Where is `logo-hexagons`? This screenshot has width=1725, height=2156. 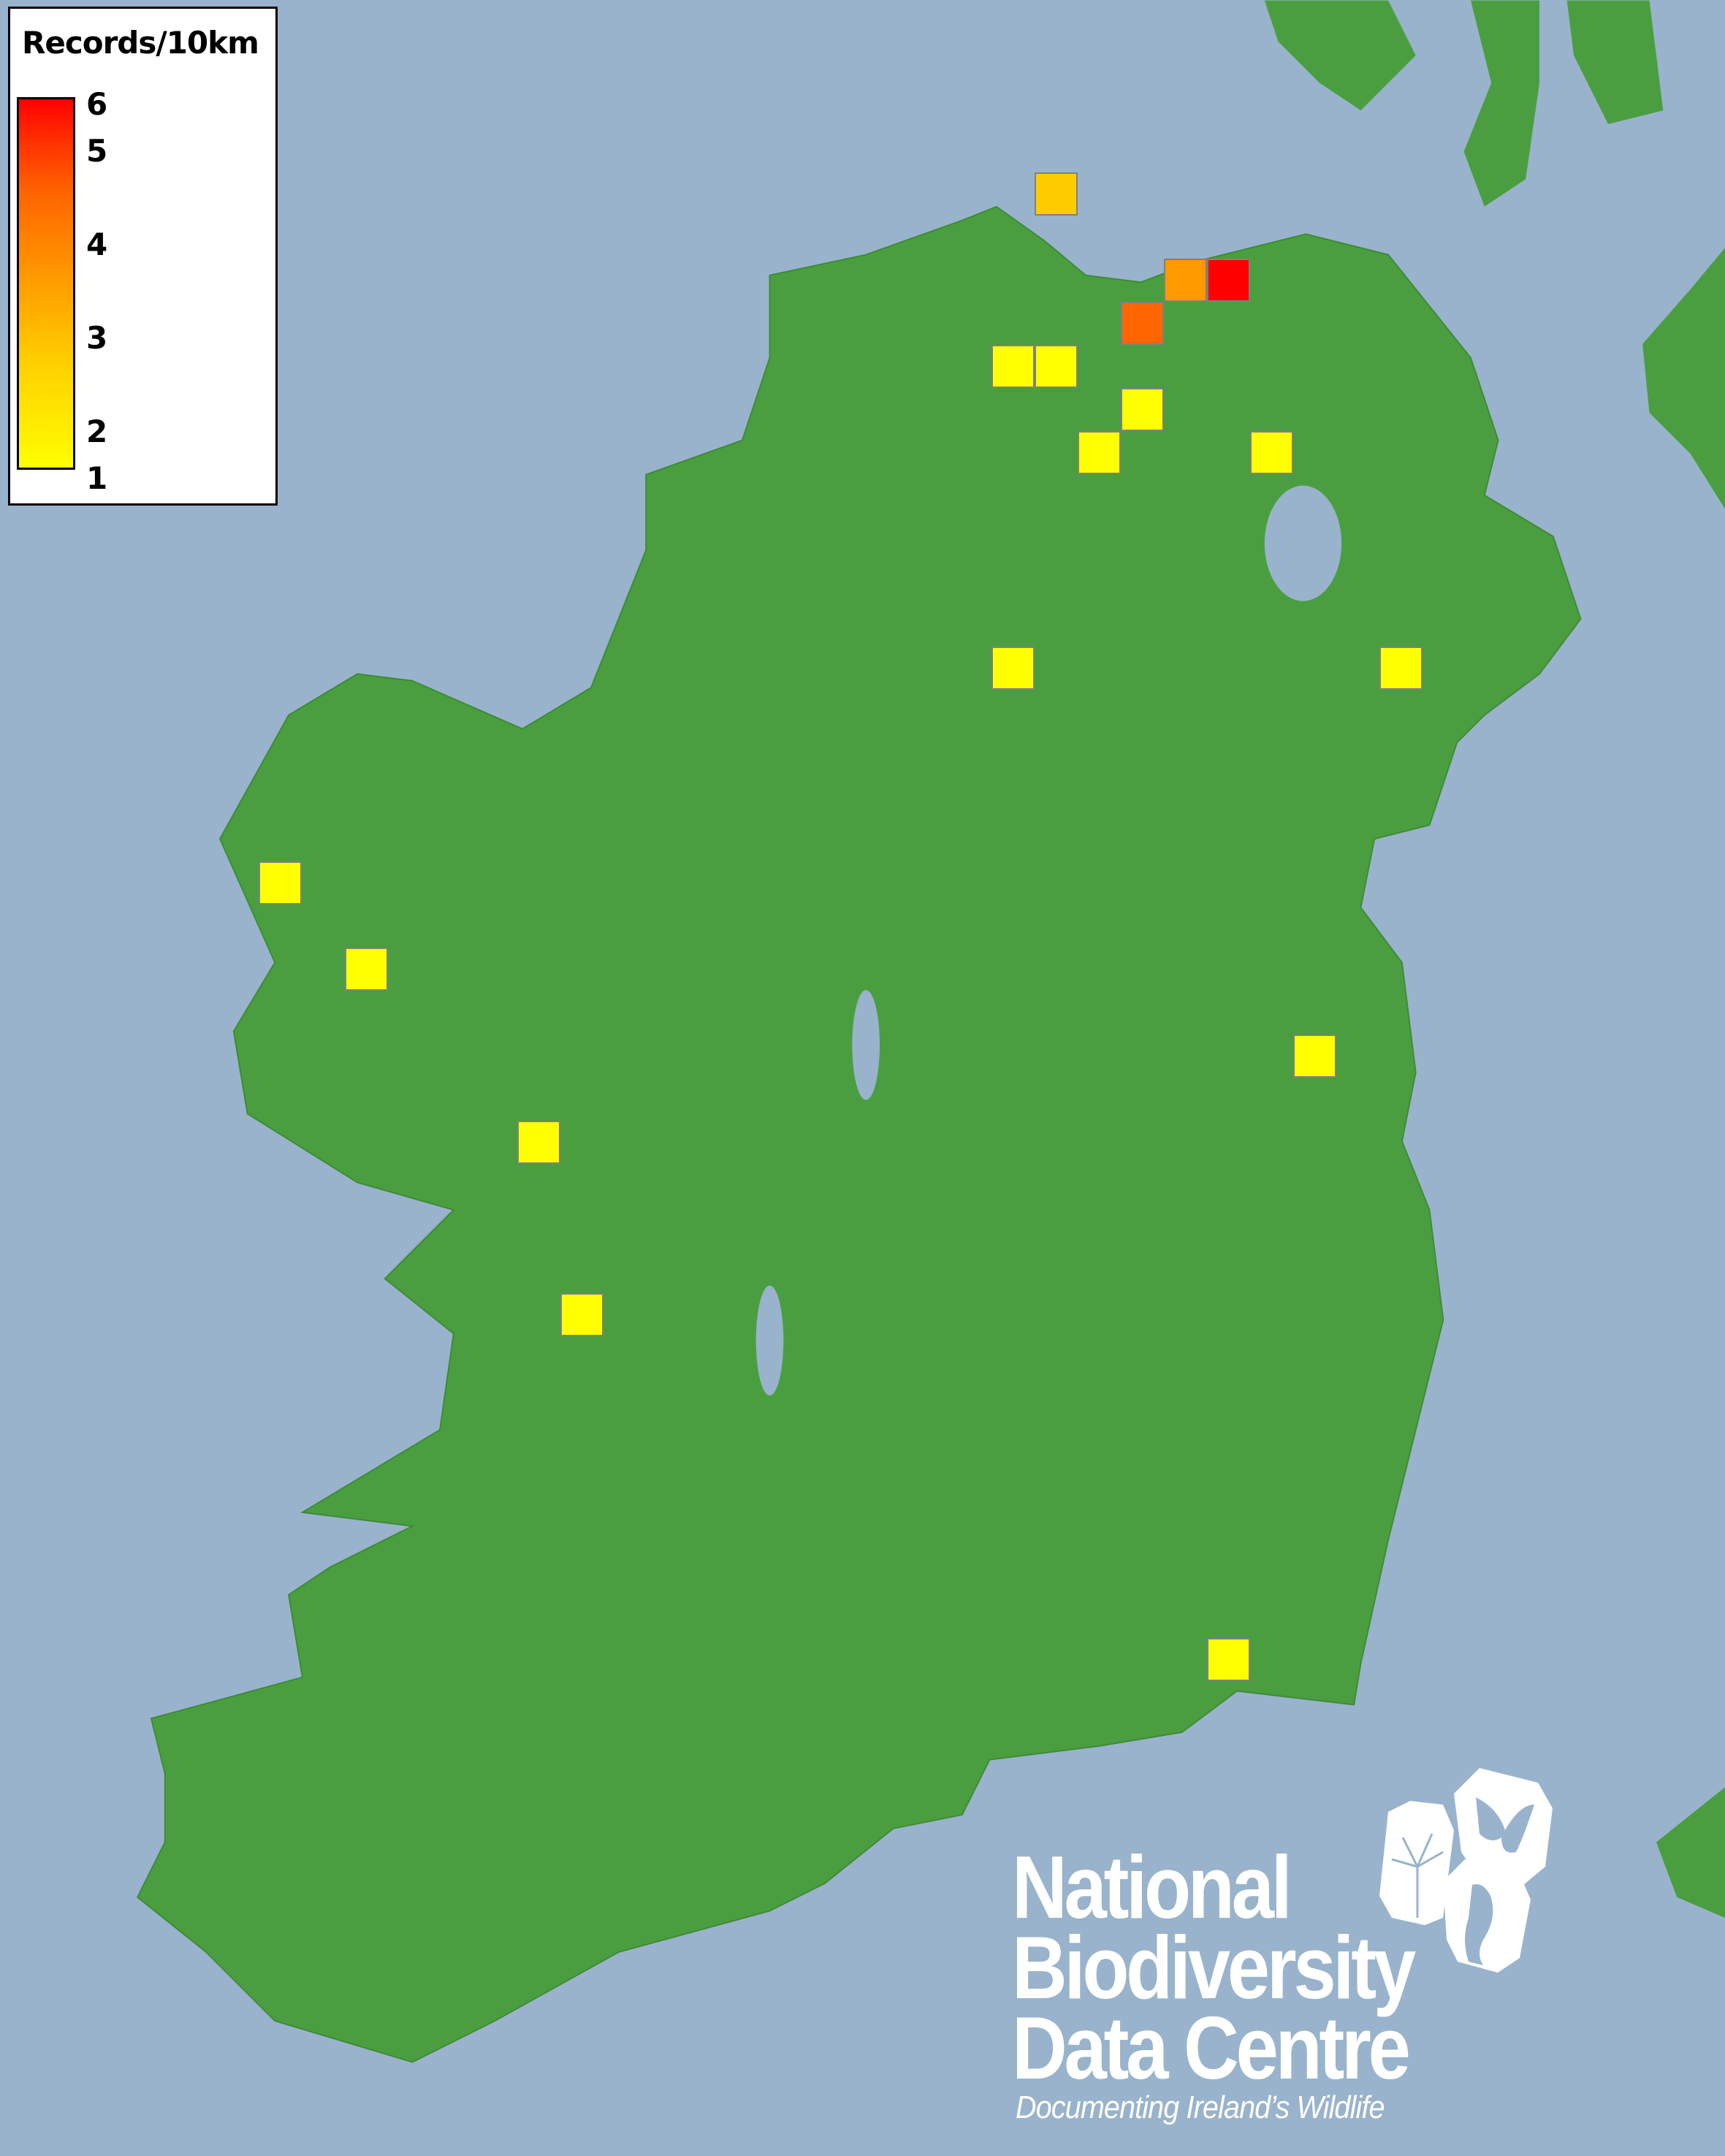
logo-hexagons is located at coordinates (1466, 1871).